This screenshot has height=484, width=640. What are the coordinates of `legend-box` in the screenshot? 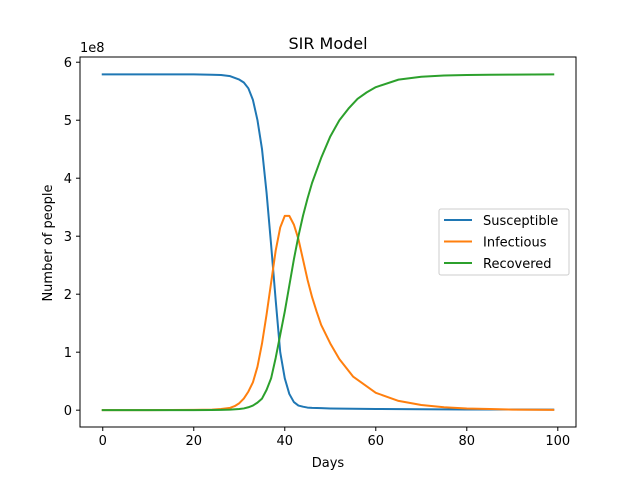 It's located at (504, 242).